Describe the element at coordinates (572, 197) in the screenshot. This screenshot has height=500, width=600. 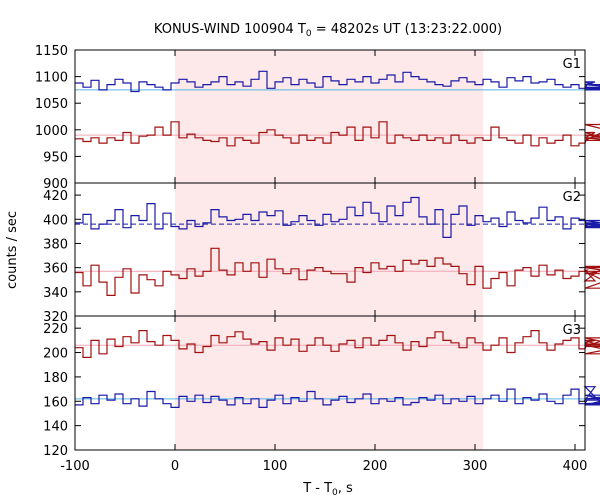
I see `panel-label-g2: G2` at that location.